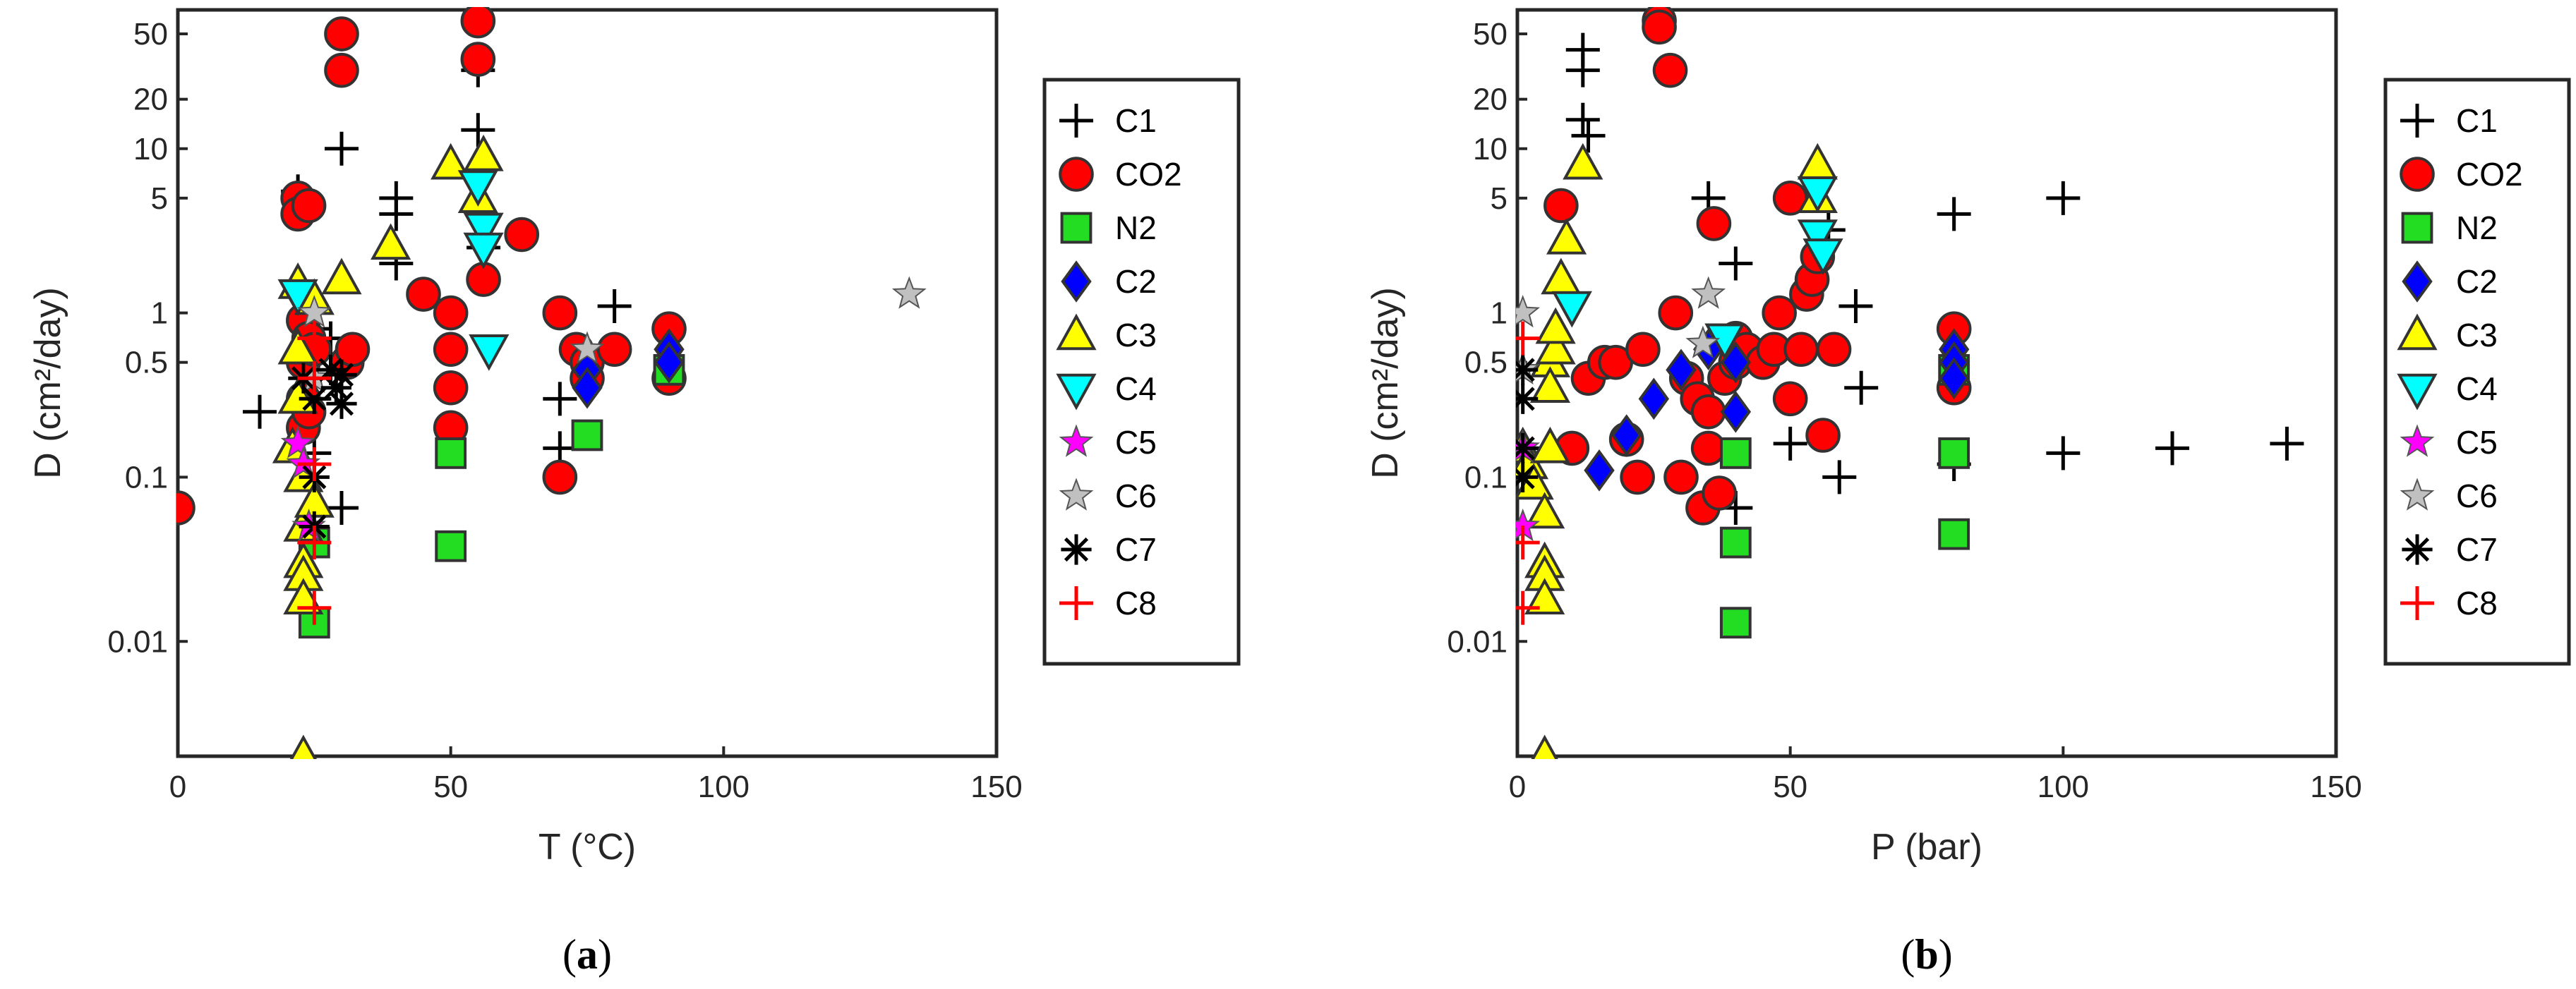 The image size is (2576, 989). What do you see at coordinates (150, 100) in the screenshot?
I see `y-tick-label: 20` at bounding box center [150, 100].